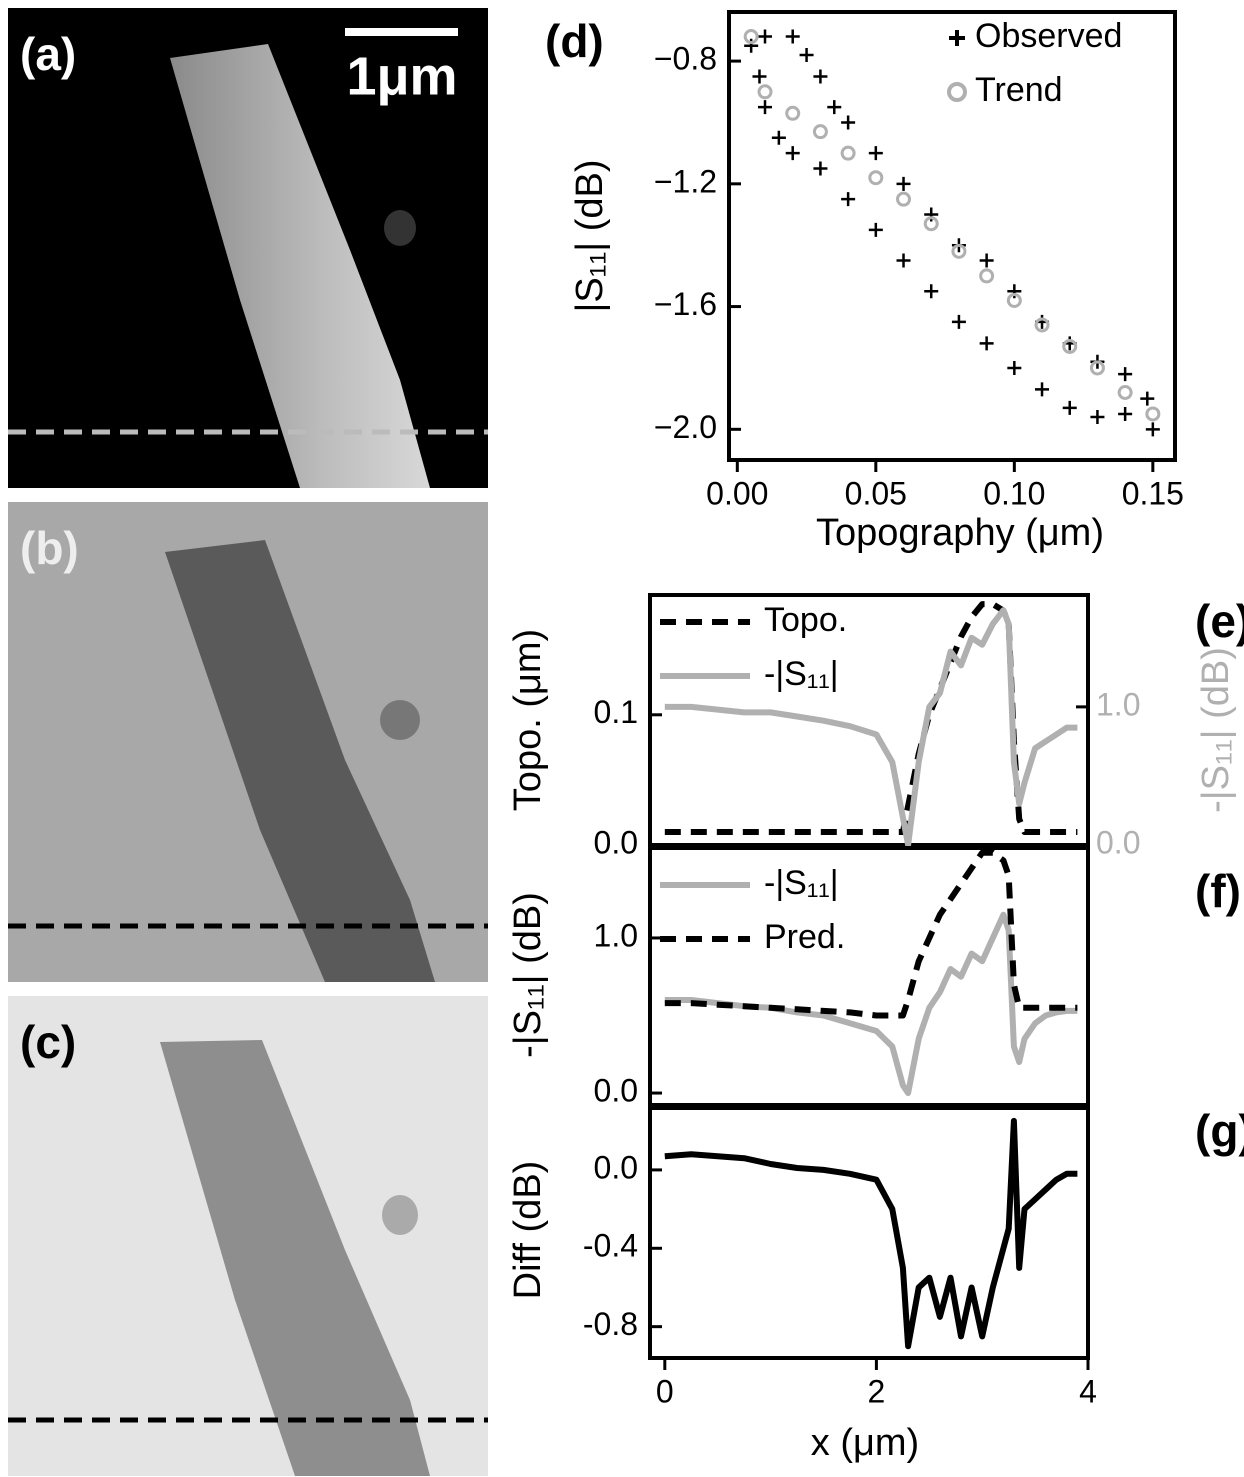 The image size is (1244, 1477). I want to click on y-axis-label: Diff (dB), so click(528, 1230).